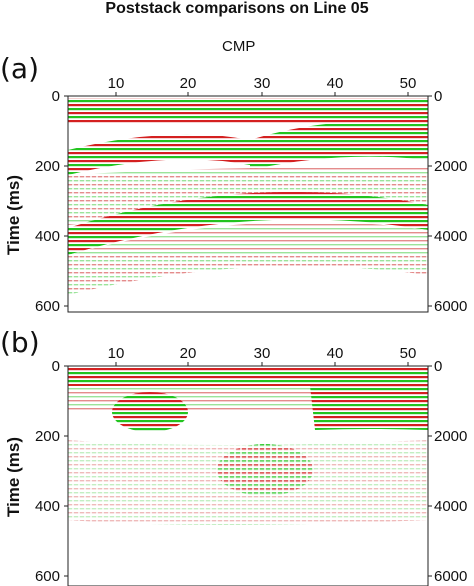 The image size is (474, 586). I want to click on panel-a-x-tick-label: 40, so click(335, 83).